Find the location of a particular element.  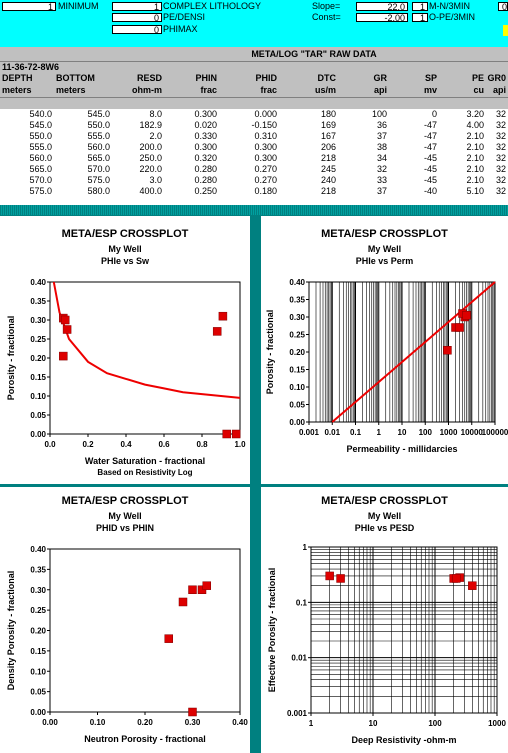

table-cell: 206 is located at coordinates (328, 147).